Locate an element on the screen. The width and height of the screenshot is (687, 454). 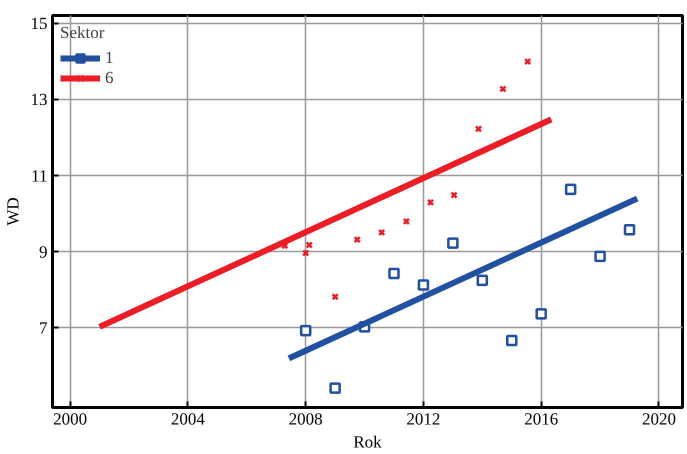
y-tick-label: 11 is located at coordinates (39, 176).